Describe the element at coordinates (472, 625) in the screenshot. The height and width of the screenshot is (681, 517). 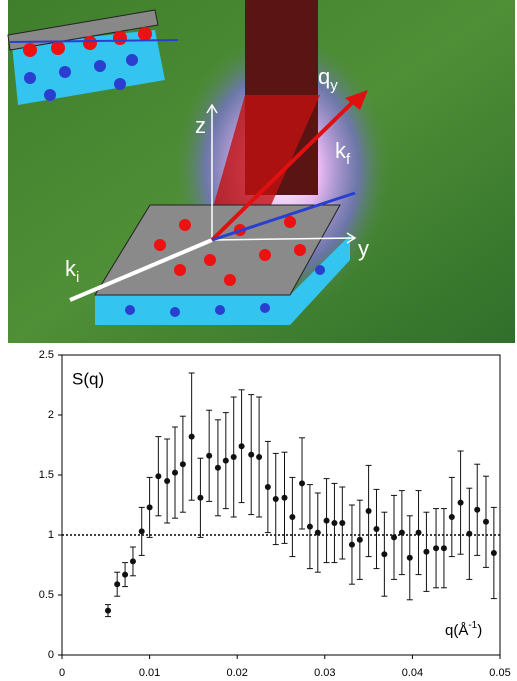
I see `x-label-sup: -1` at that location.